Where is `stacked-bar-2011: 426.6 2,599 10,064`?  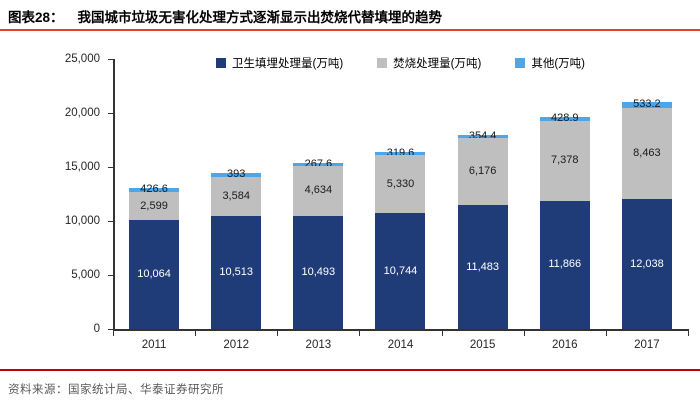
stacked-bar-2011: 426.6 2,599 10,064 is located at coordinates (154, 256).